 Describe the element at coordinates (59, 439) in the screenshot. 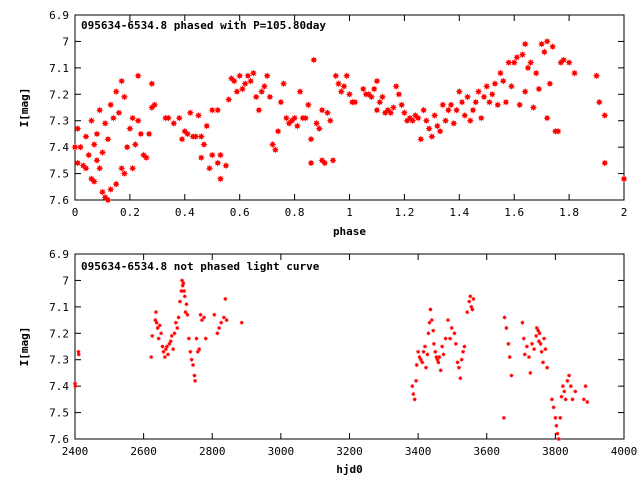

I see `y-tick-label: 7.6` at that location.